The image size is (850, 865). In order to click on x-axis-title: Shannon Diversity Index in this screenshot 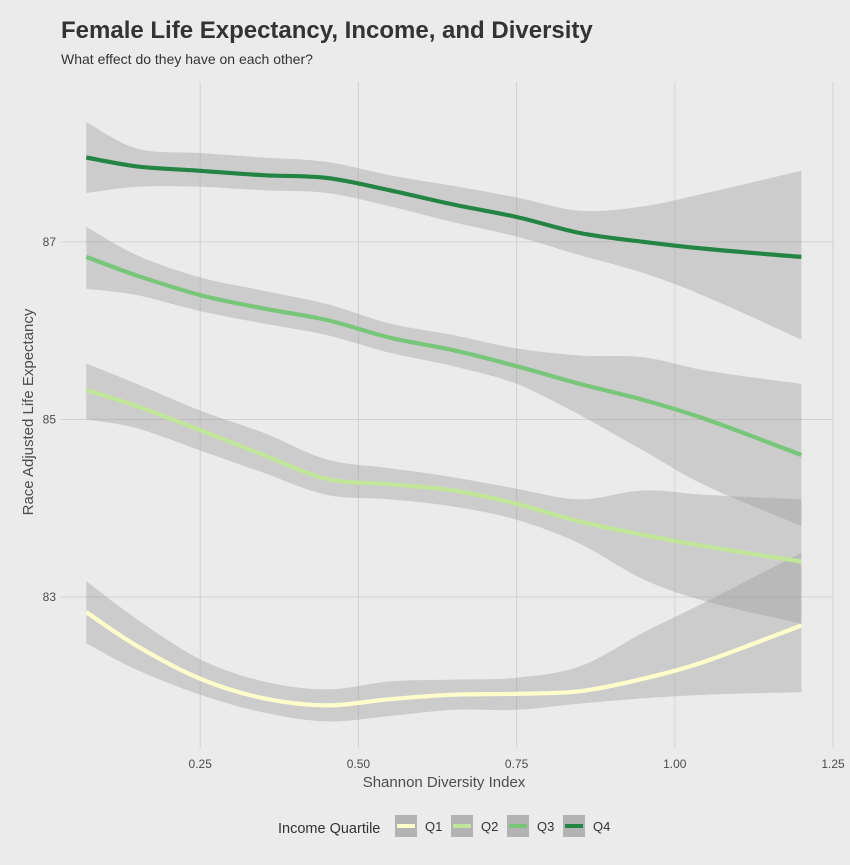, I will do `click(444, 782)`.